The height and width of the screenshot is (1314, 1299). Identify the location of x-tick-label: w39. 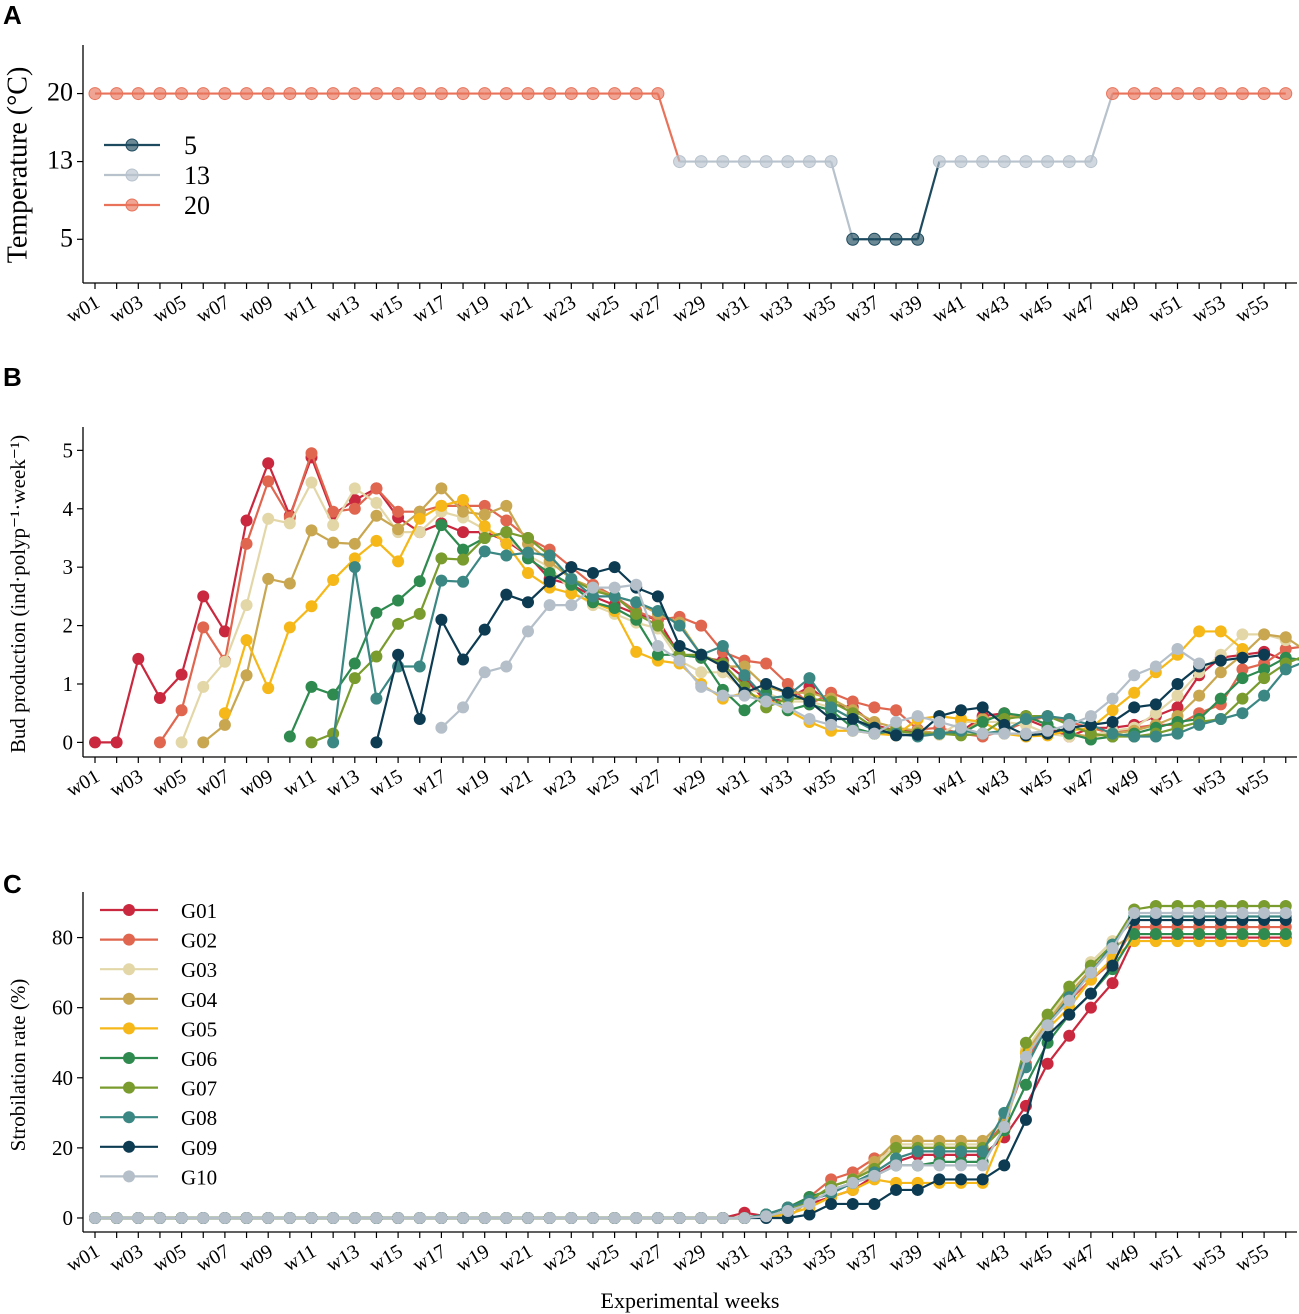
(905, 309).